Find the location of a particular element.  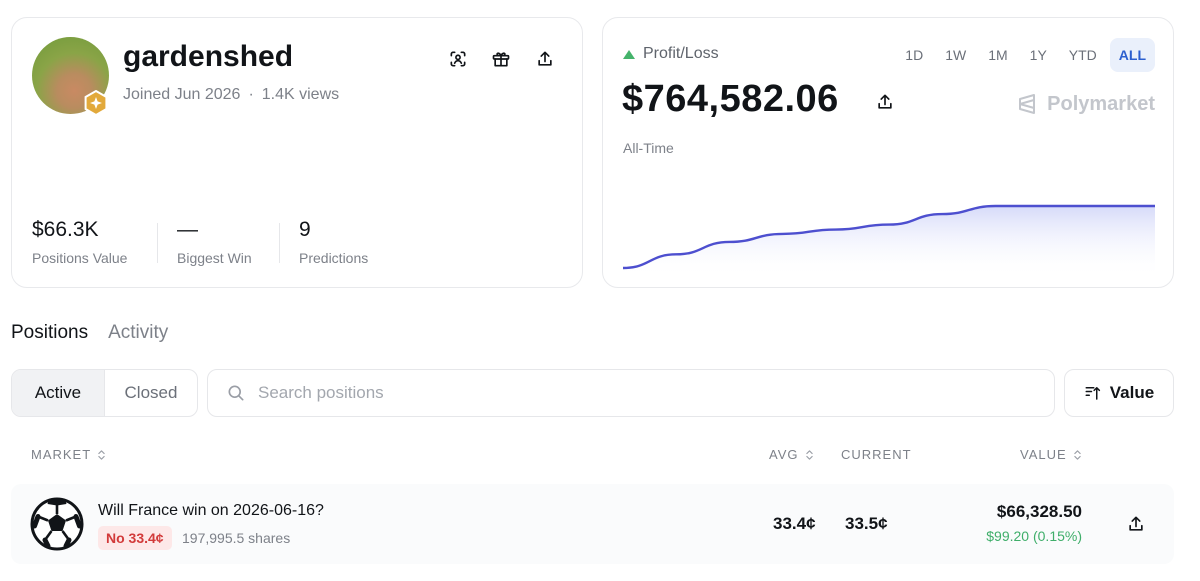

column-header-label: CURRENT is located at coordinates (876, 454).